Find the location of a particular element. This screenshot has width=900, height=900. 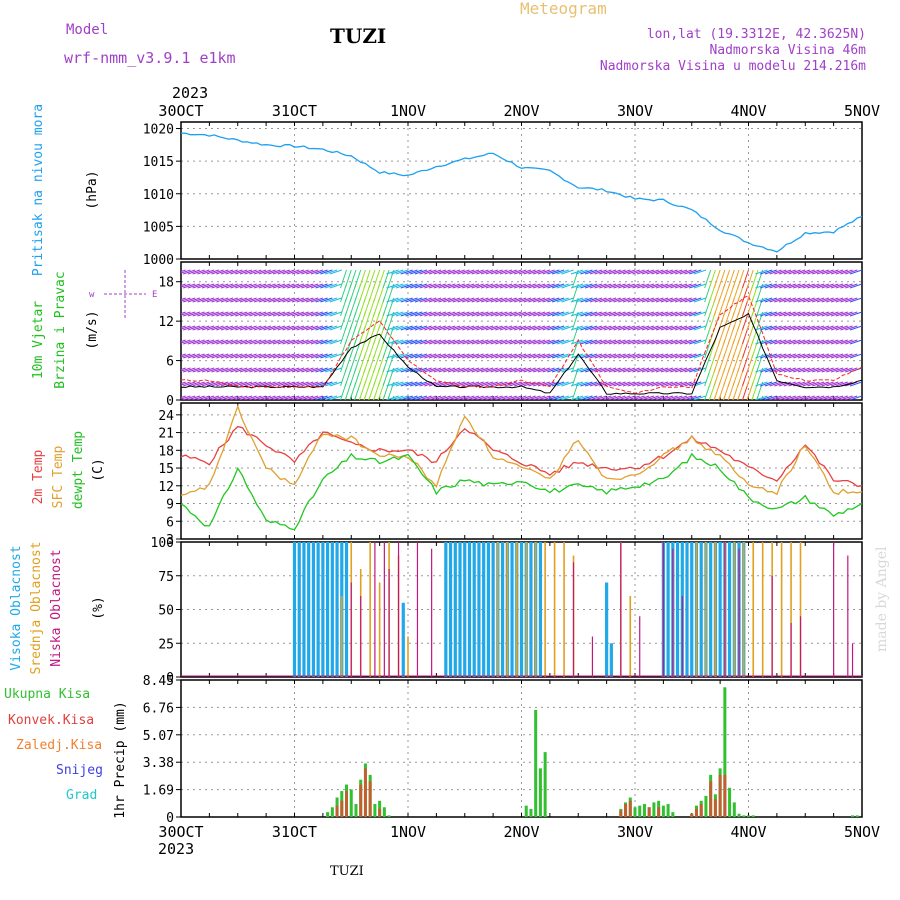

legend-konvek: Konvek.Kisa is located at coordinates (51, 720).